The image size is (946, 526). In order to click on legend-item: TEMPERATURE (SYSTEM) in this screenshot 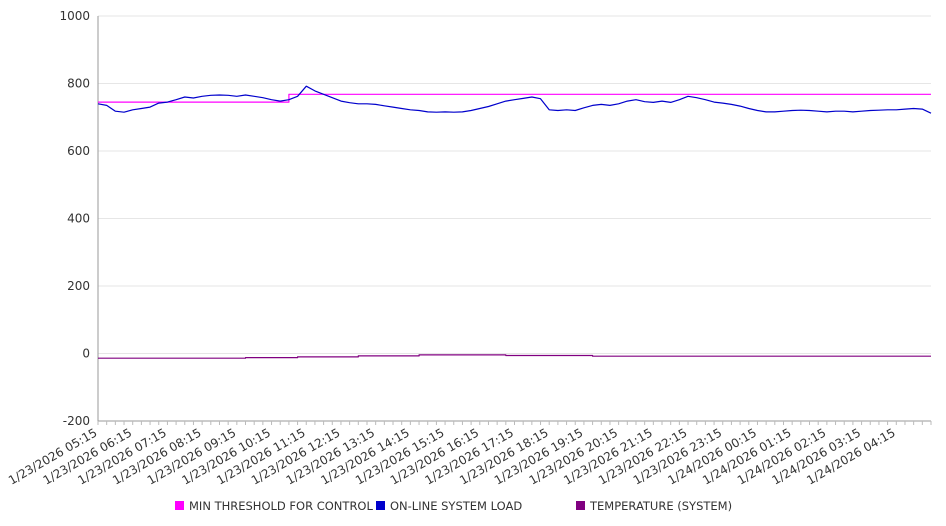, I will do `click(654, 506)`.